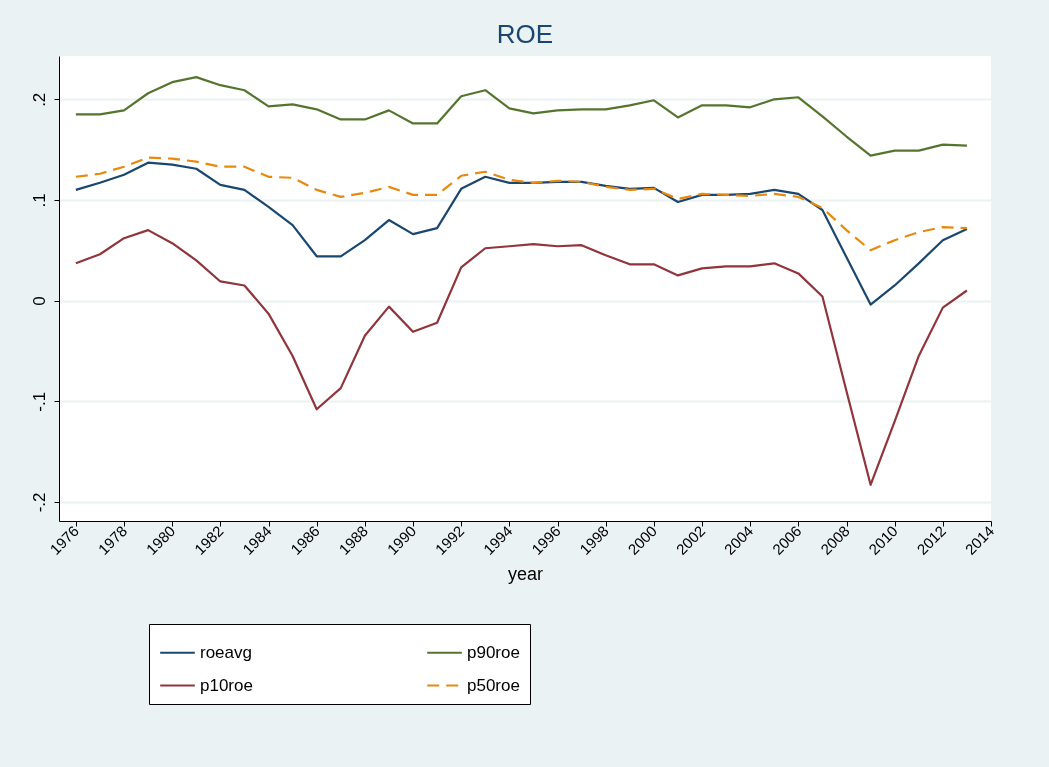  I want to click on legend-label: p90roe, so click(493, 652).